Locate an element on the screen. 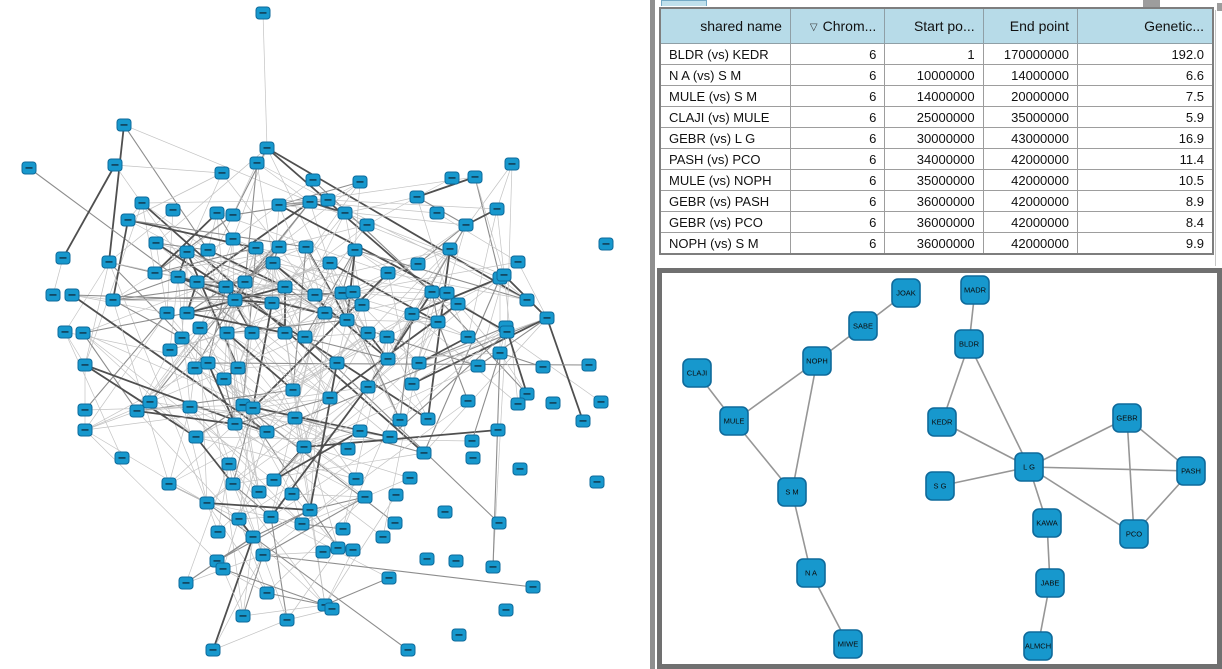  table-row: GEBR (vs) L G 6 30000000 43000000 16.9 is located at coordinates (936, 138).